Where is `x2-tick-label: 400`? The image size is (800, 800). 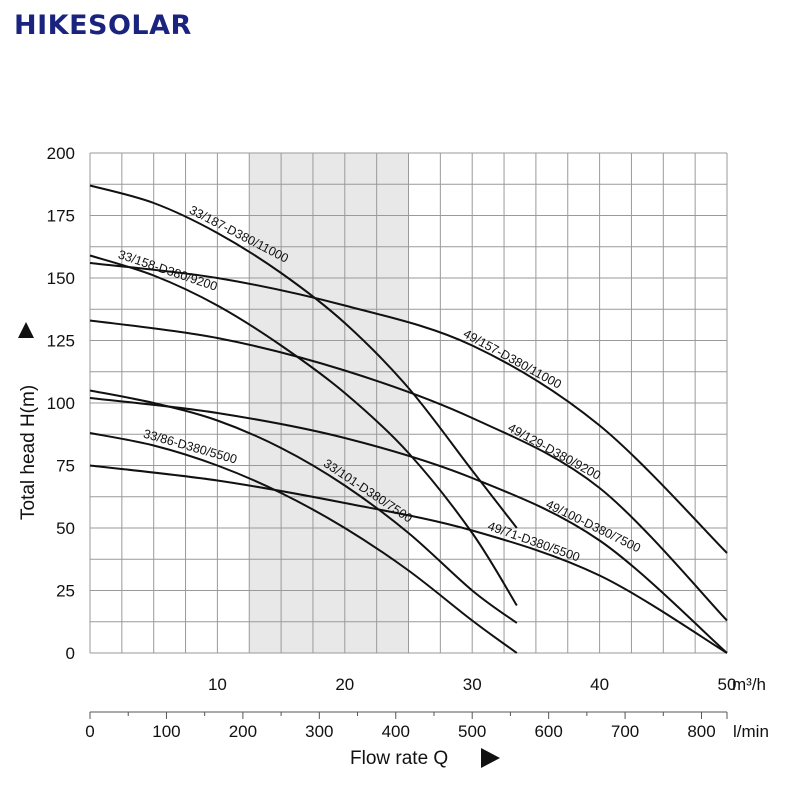 x2-tick-label: 400 is located at coordinates (396, 731).